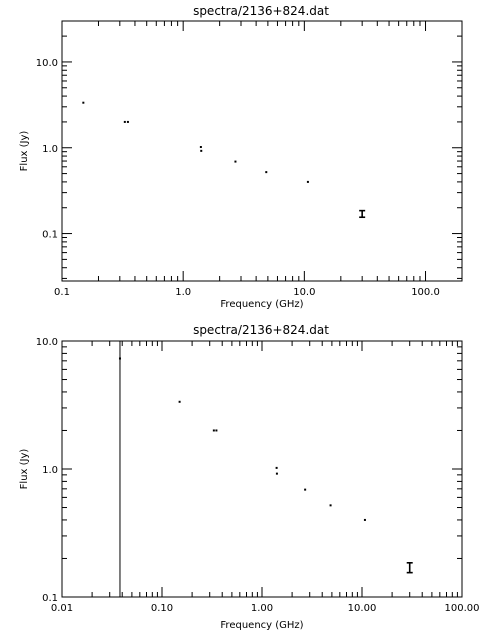 The height and width of the screenshot is (640, 480). I want to click on x-tick-label: 10.0, so click(304, 292).